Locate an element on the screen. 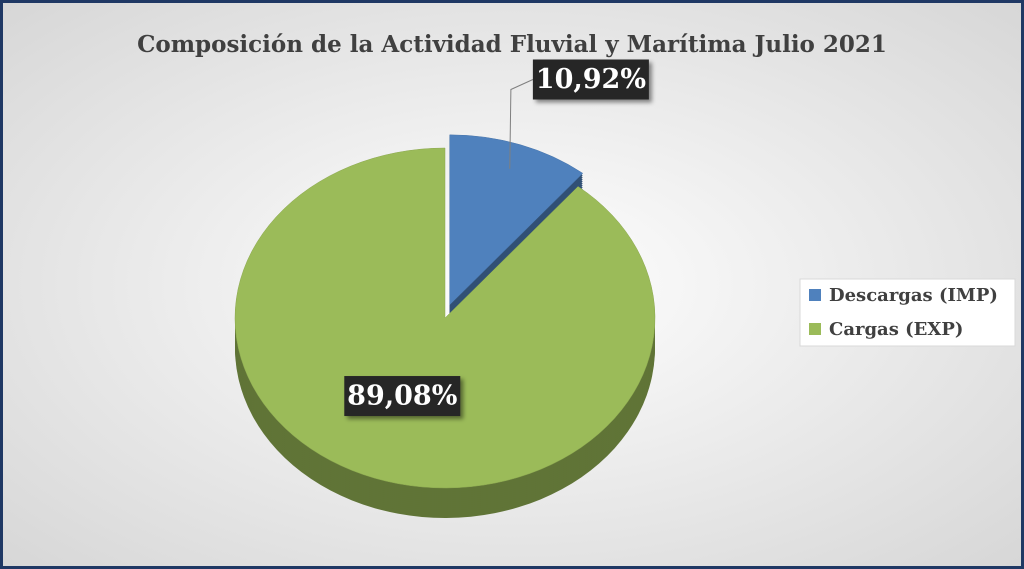  legend-label: Cargas (EXP) is located at coordinates (896, 329).